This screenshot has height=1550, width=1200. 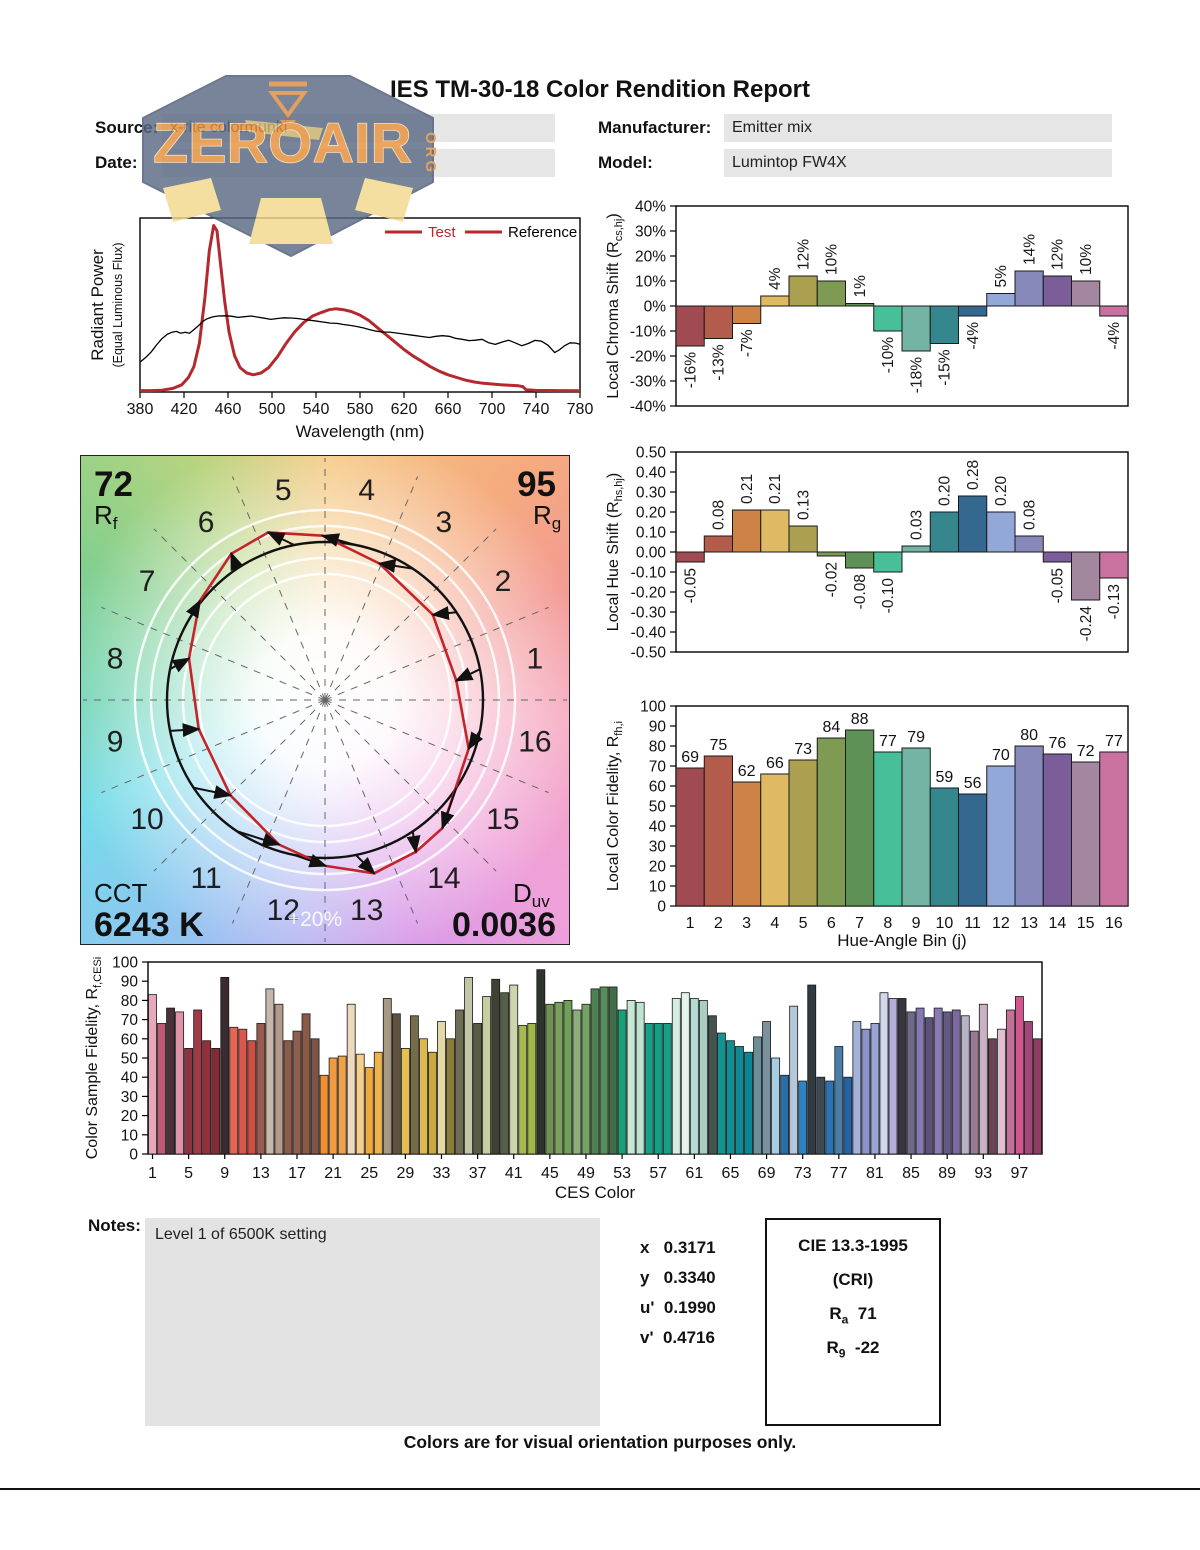 I want to click on notes-text: Level 1 of 6500K setting, so click(x=241, y=1234).